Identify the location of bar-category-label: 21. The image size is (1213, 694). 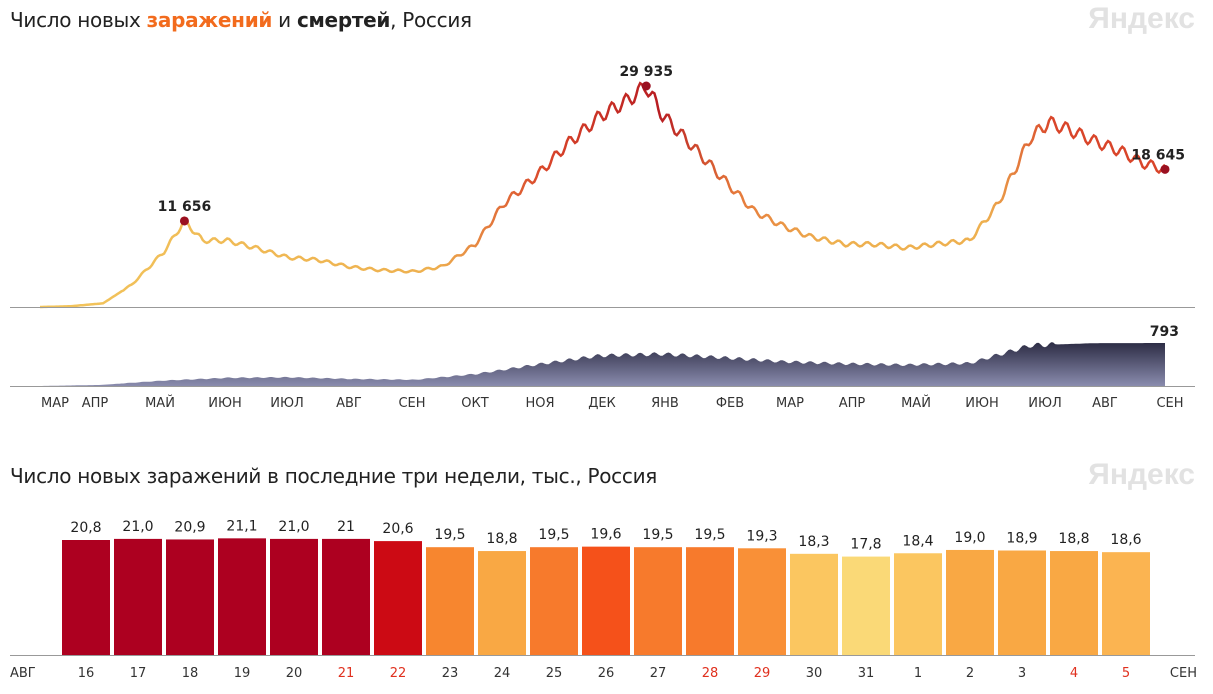
(346, 673).